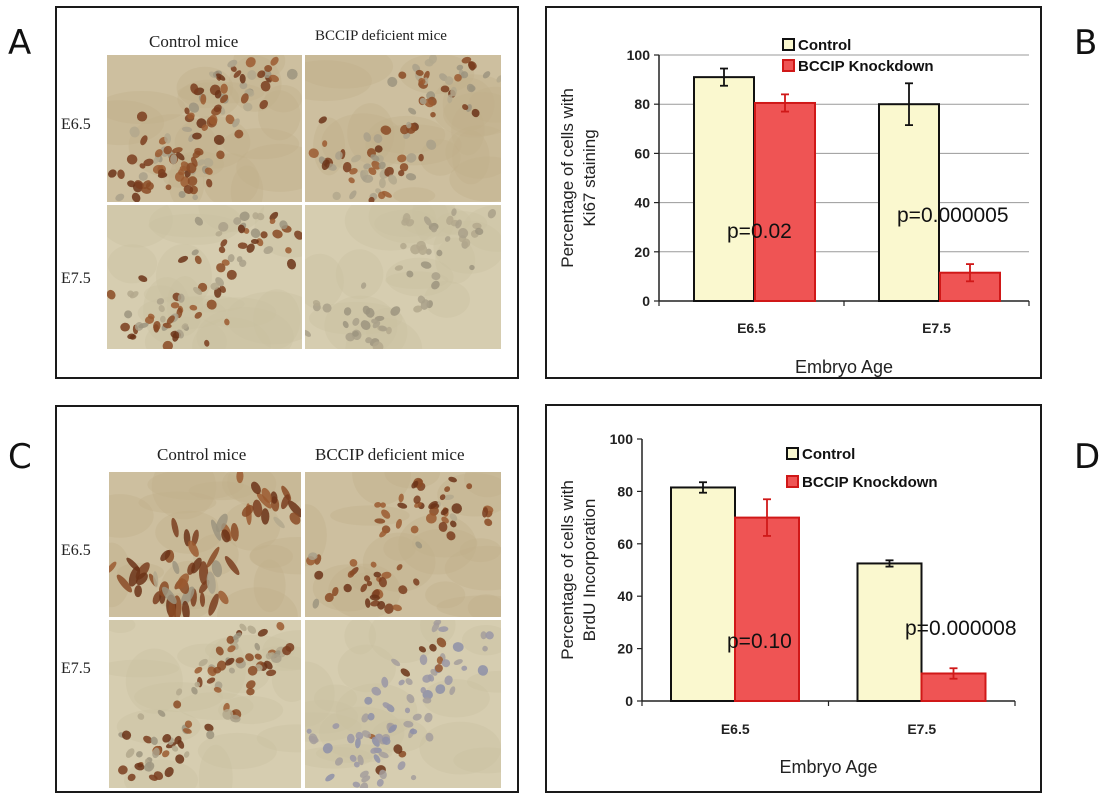 This screenshot has height=800, width=1113. I want to click on panel-c-image-deficient-e65, so click(403, 544).